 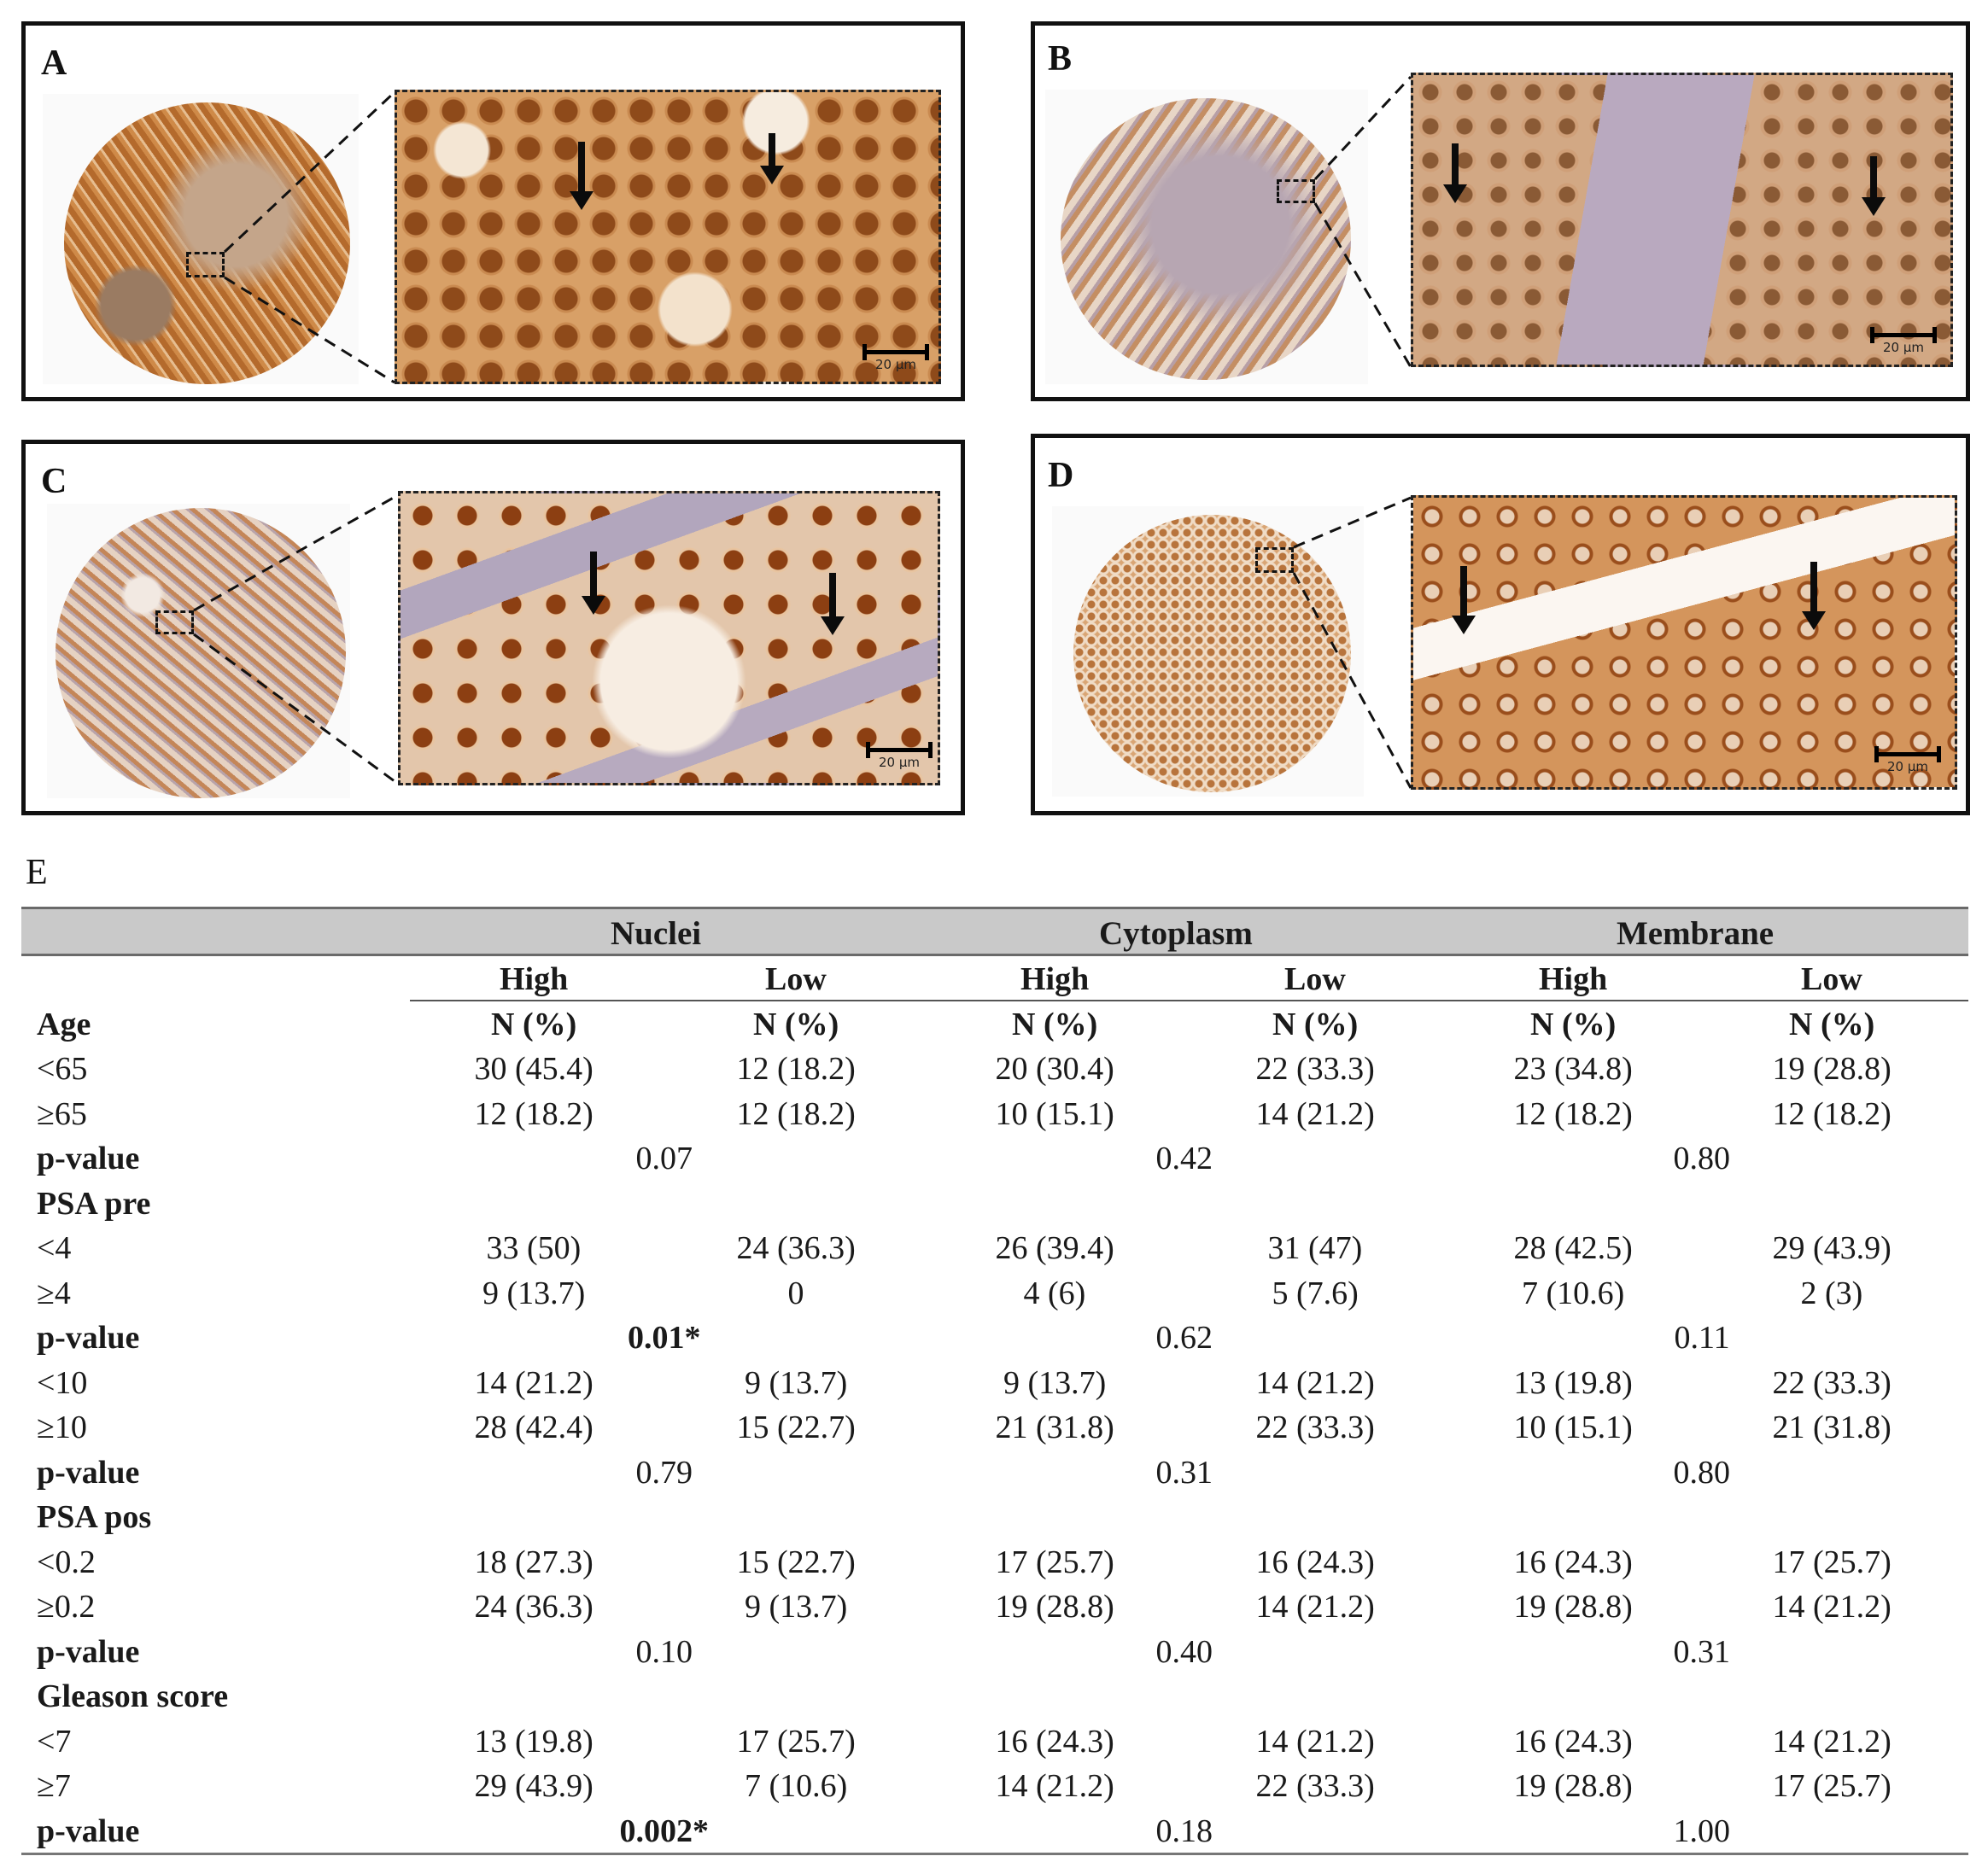 I want to click on section-row: Age N (%) N (%) N (%) N (%) N (%) N (%), so click(x=994, y=1024).